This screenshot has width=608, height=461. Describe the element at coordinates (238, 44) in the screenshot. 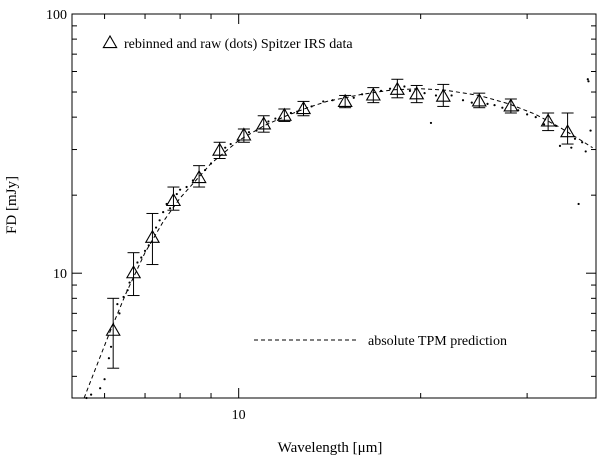

I see `legend-label-data: rebinned and raw (dots) Spitzer IRS data` at that location.